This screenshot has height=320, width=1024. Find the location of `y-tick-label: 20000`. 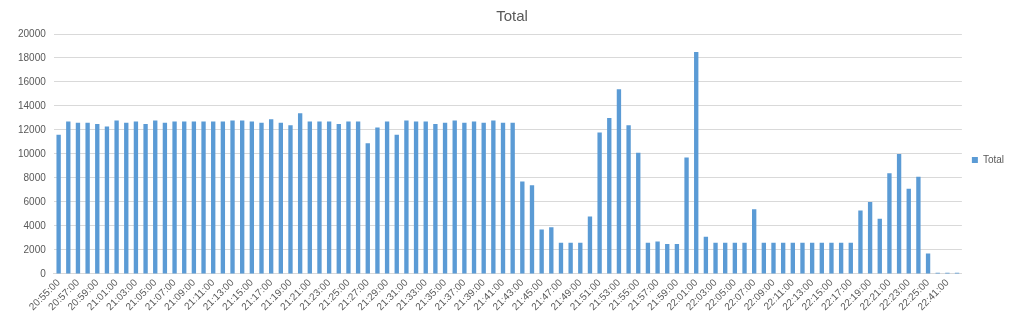

y-tick-label: 20000 is located at coordinates (32, 33).